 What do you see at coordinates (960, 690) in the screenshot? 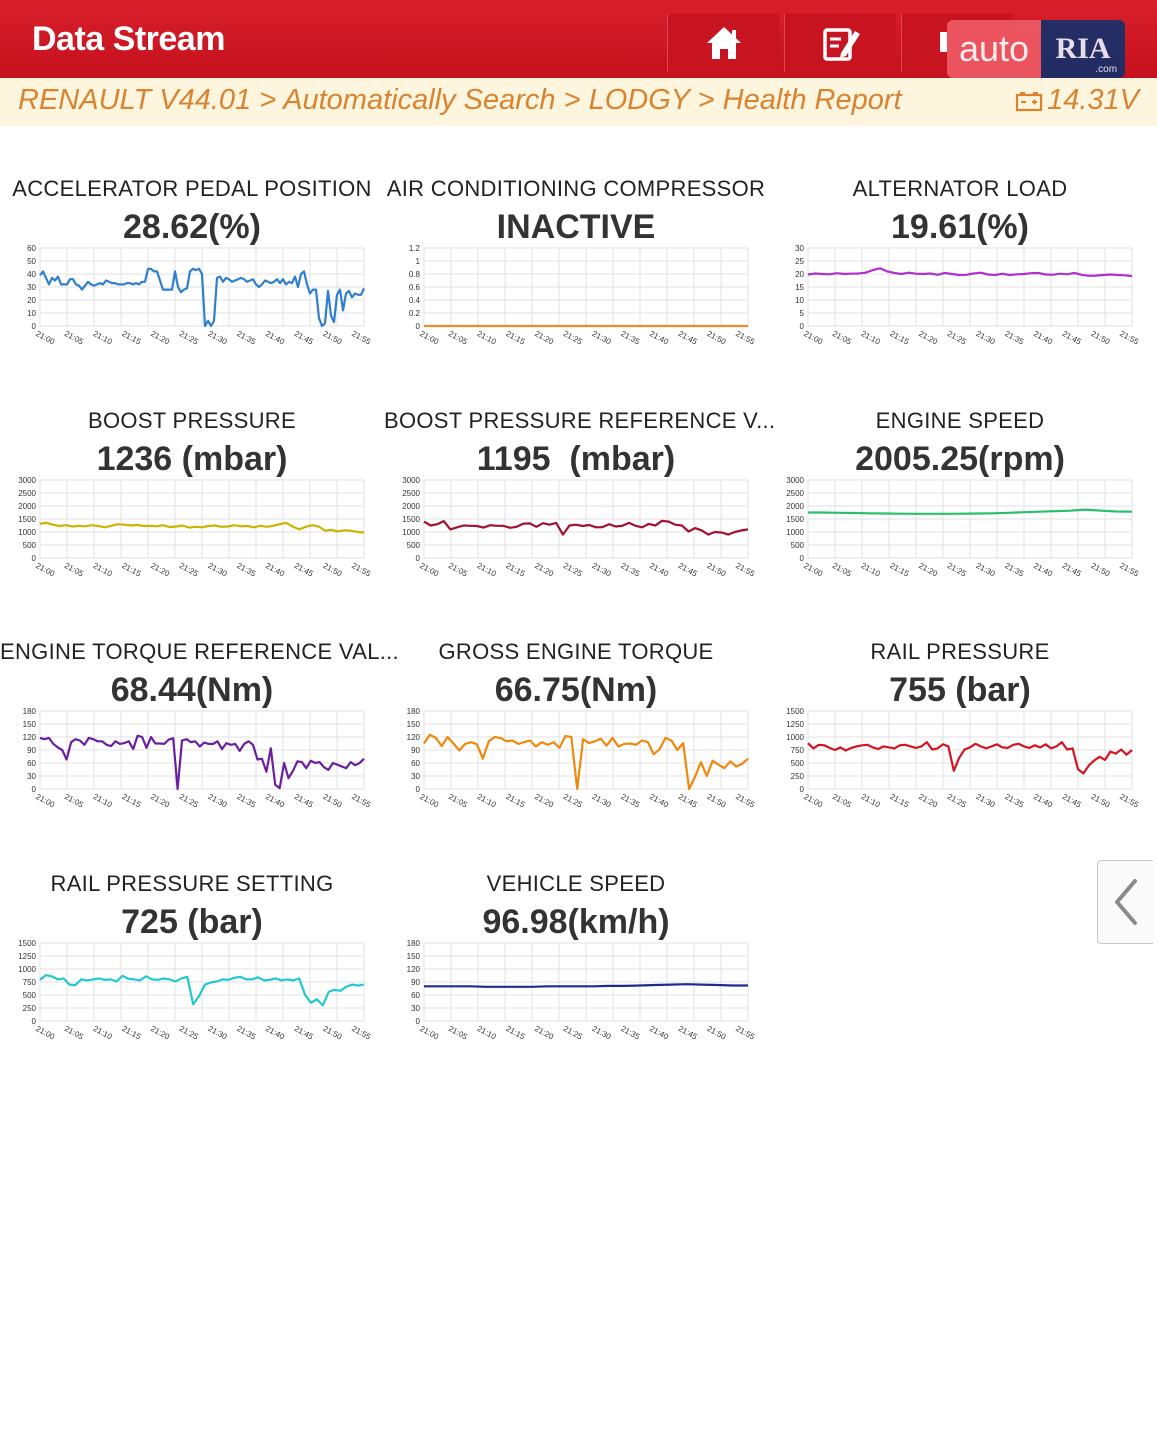
I see `param-value: 755 (bar)` at bounding box center [960, 690].